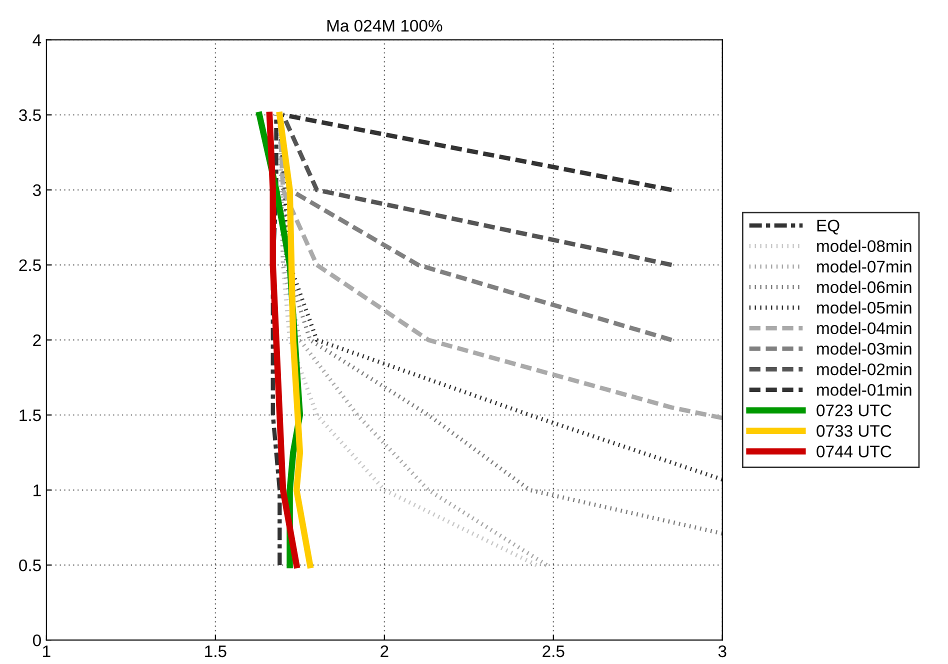 Image resolution: width=948 pixels, height=664 pixels. Describe the element at coordinates (37, 490) in the screenshot. I see `y-tick-label: 1` at that location.